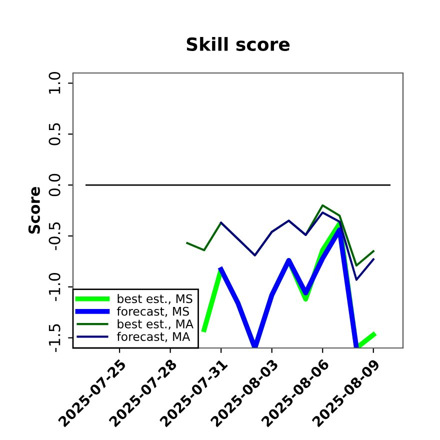 This screenshot has height=440, width=440. I want to click on y-axis-title: Score, so click(34, 210).